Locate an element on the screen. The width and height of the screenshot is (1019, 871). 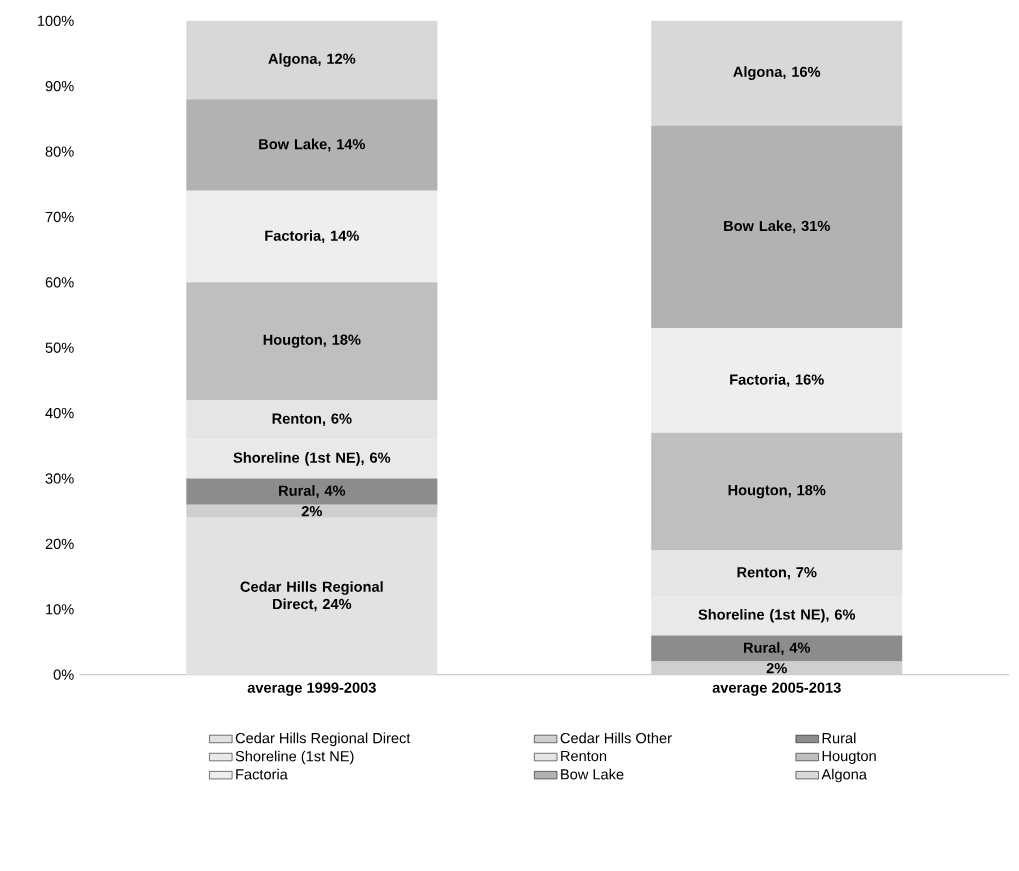
y-tick-label: 90% is located at coordinates (59, 86).